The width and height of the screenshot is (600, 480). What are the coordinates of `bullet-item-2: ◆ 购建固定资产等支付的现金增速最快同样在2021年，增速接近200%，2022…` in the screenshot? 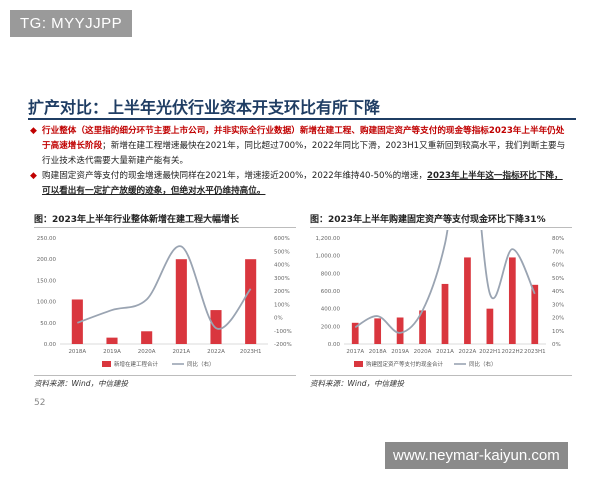 It's located at (300, 184).